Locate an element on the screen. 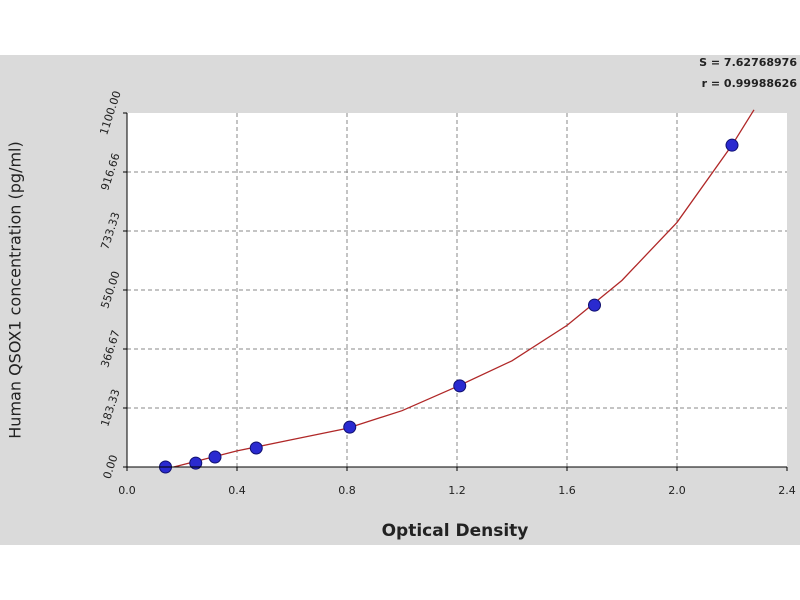  y-axis-title: Human QSOX1 concentration (pg/ml) is located at coordinates (15, 289).